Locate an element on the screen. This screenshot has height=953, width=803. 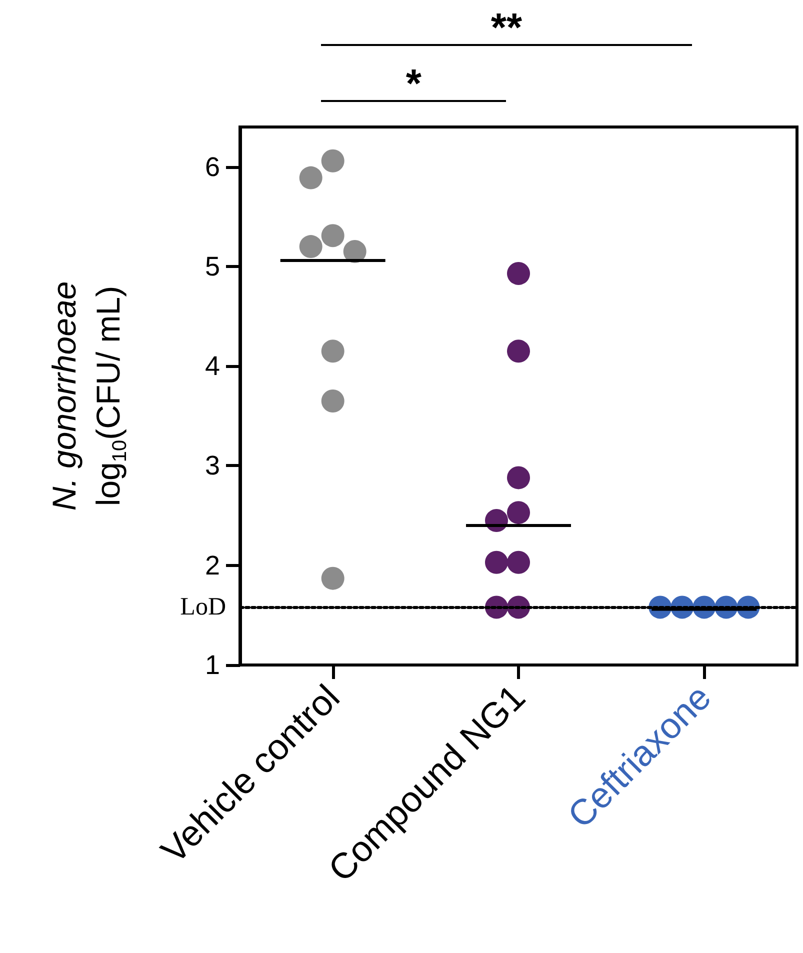
y-tick-label: 5 is located at coordinates (212, 266).